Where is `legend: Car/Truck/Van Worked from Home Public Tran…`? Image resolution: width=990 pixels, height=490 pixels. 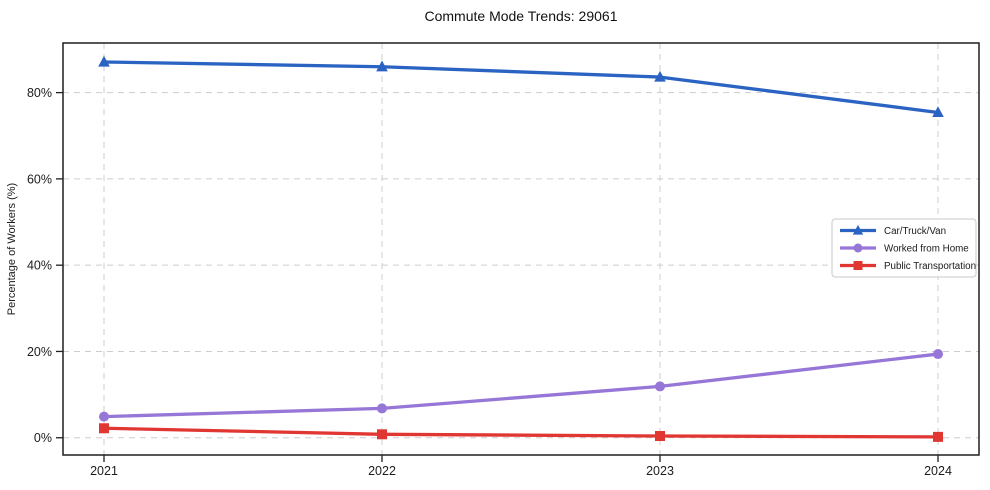
legend: Car/Truck/Van Worked from Home Public Tran… is located at coordinates (904, 248).